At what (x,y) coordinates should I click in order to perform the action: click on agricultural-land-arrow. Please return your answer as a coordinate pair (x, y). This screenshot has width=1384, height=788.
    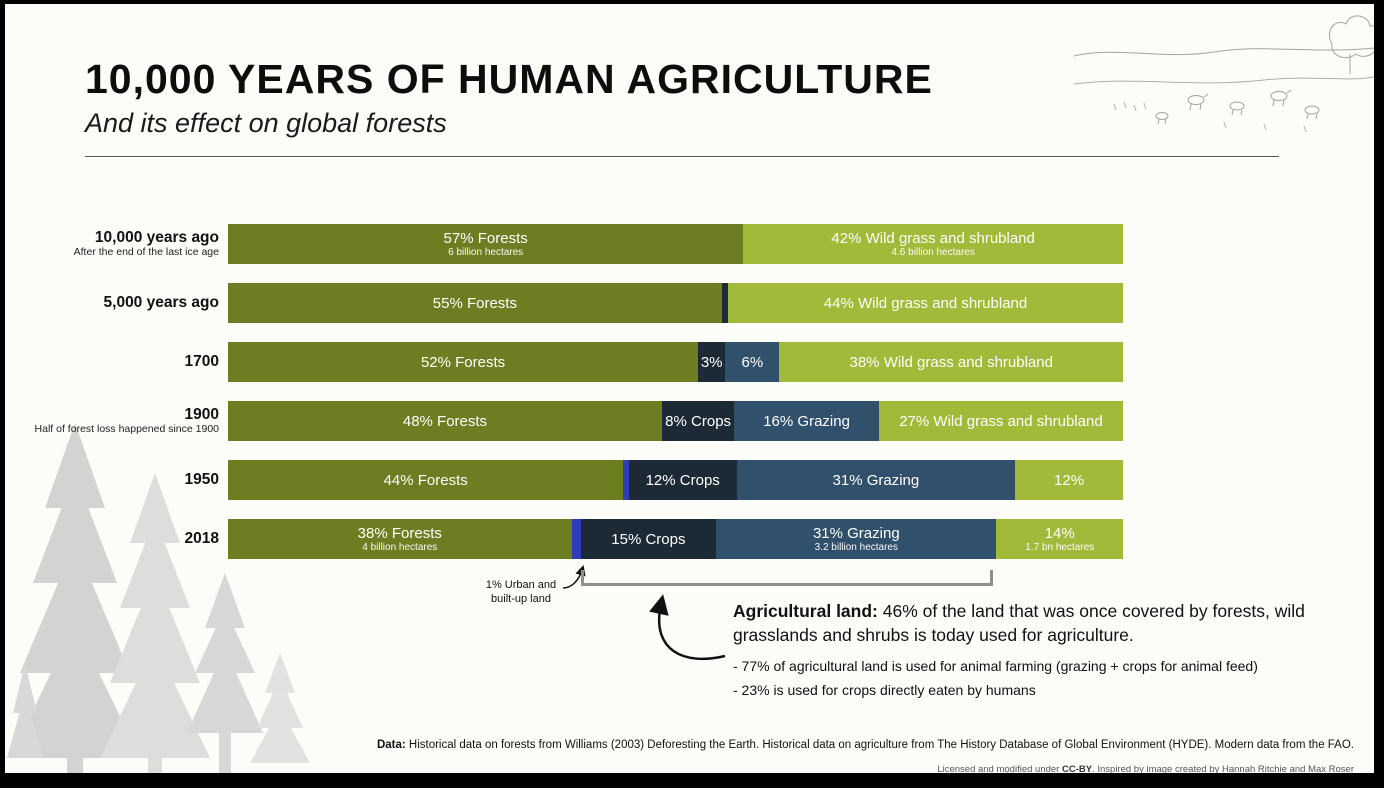
    Looking at the image, I should click on (687, 627).